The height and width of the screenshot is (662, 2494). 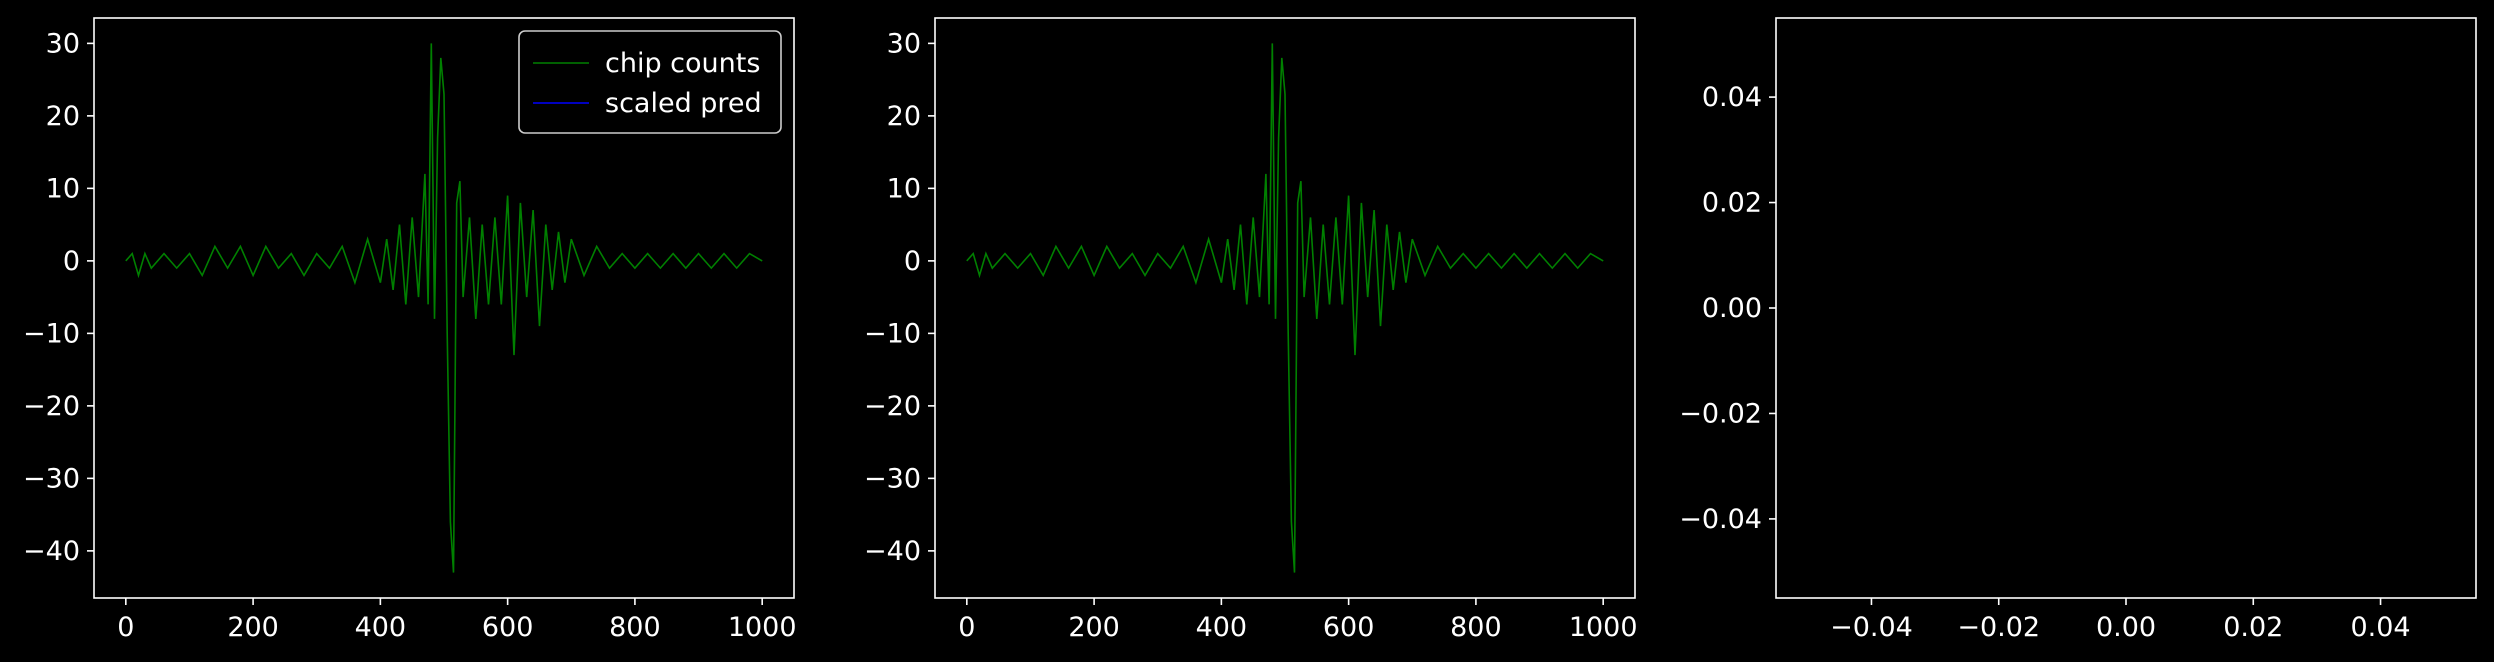 I want to click on middle-y-tick-label: −30, so click(x=892, y=478).